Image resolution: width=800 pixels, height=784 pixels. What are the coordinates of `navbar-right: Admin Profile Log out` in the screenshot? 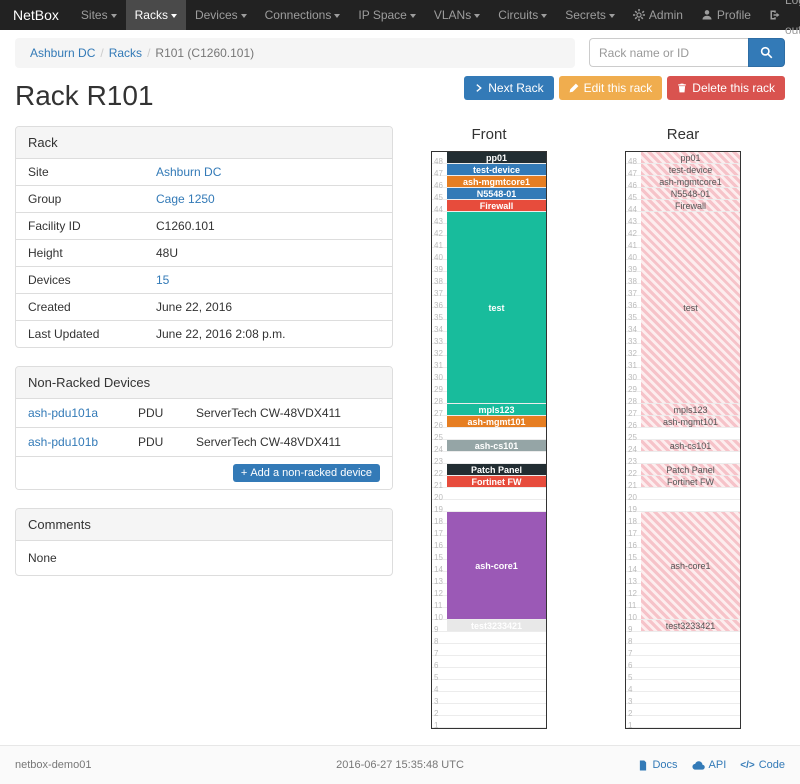 It's located at (712, 18).